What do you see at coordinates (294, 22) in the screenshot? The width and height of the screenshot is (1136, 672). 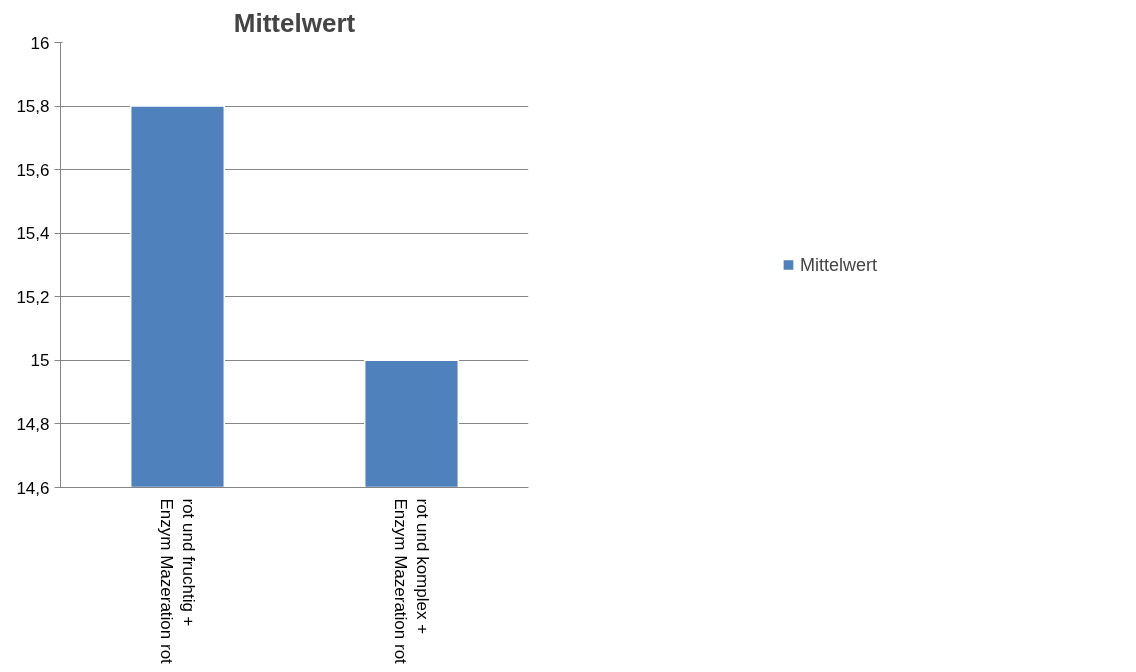 I see `chart-title: Mittelwert` at bounding box center [294, 22].